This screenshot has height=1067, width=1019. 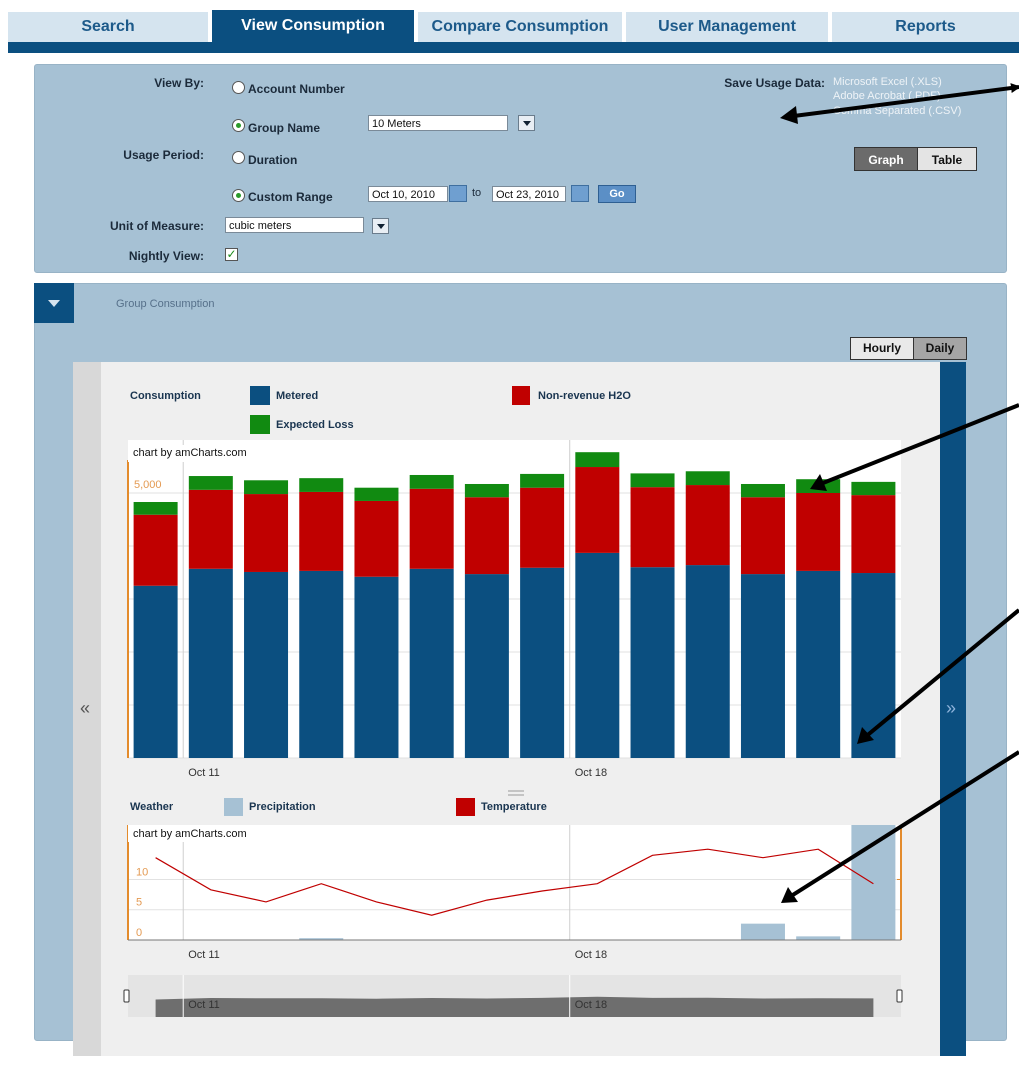 What do you see at coordinates (297, 396) in the screenshot?
I see `legend-label: Metered` at bounding box center [297, 396].